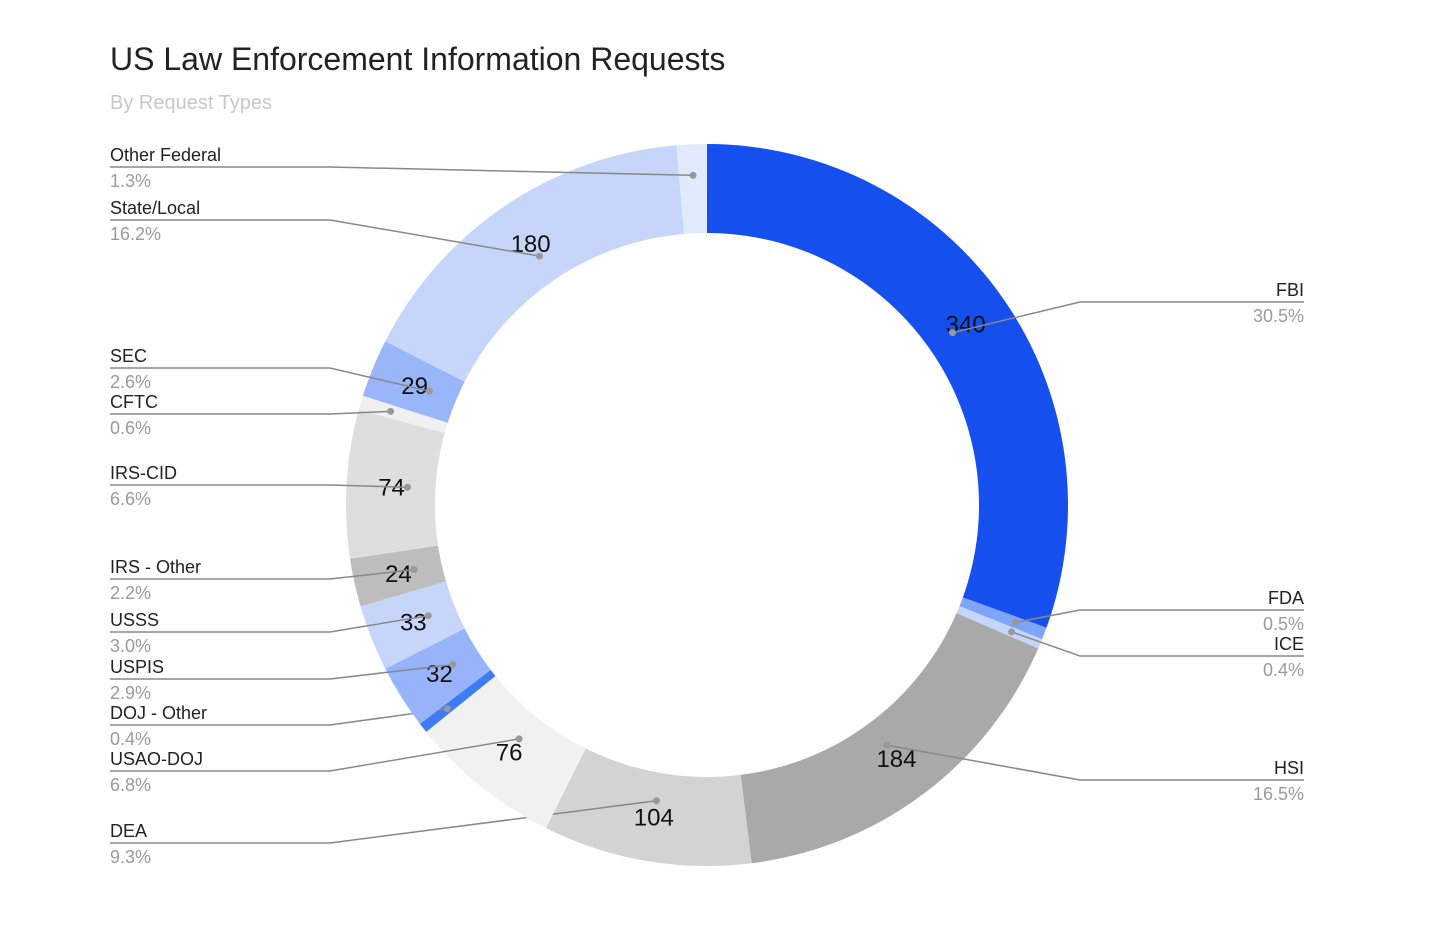 This screenshot has width=1439, height=940. I want to click on slice-percent-label: 30.5%, so click(1278, 316).